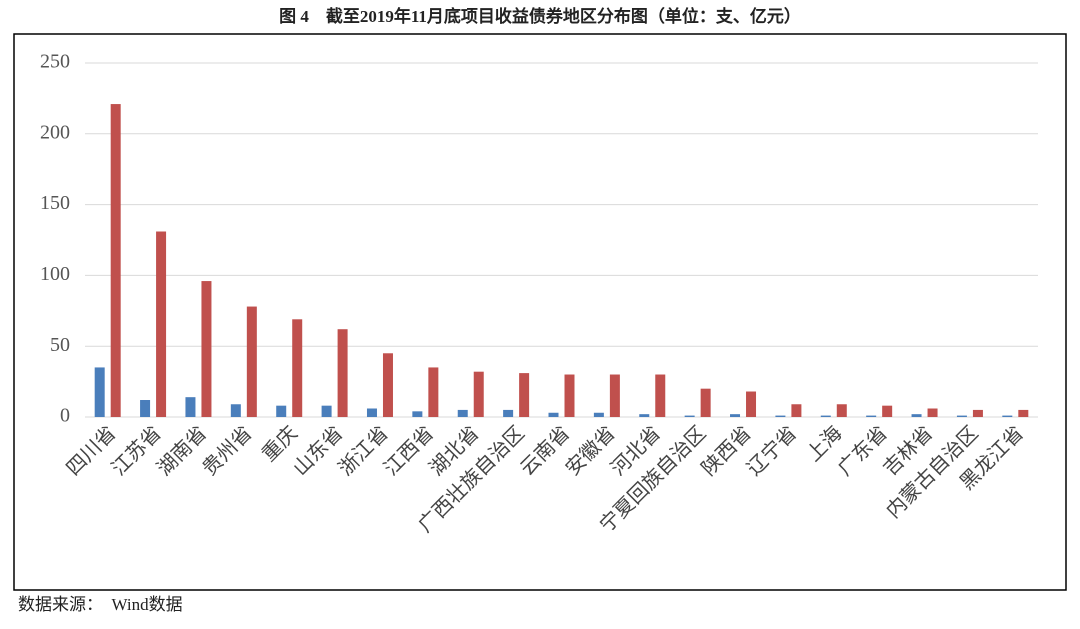 This screenshot has width=1080, height=629. I want to click on x-tick-label: 辽宁省, so click(771, 451).